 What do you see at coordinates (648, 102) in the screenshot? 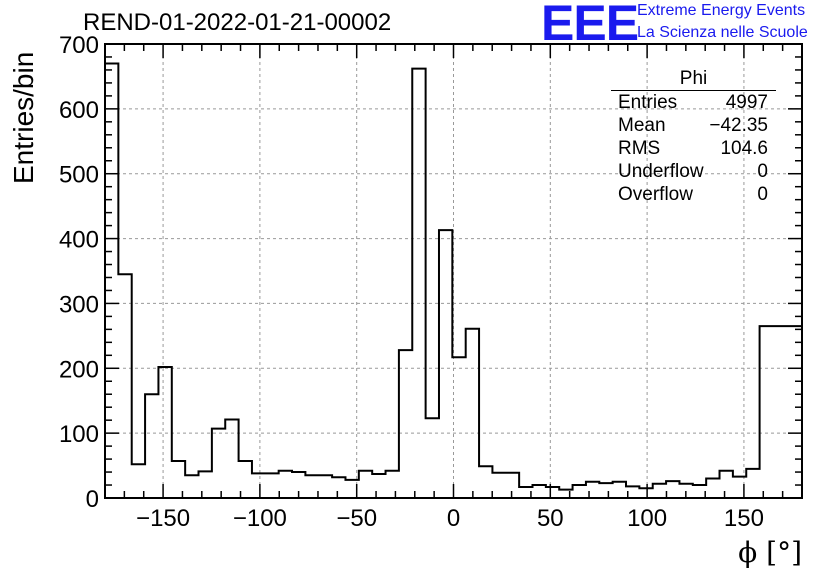
I see `stats-label: Entries` at bounding box center [648, 102].